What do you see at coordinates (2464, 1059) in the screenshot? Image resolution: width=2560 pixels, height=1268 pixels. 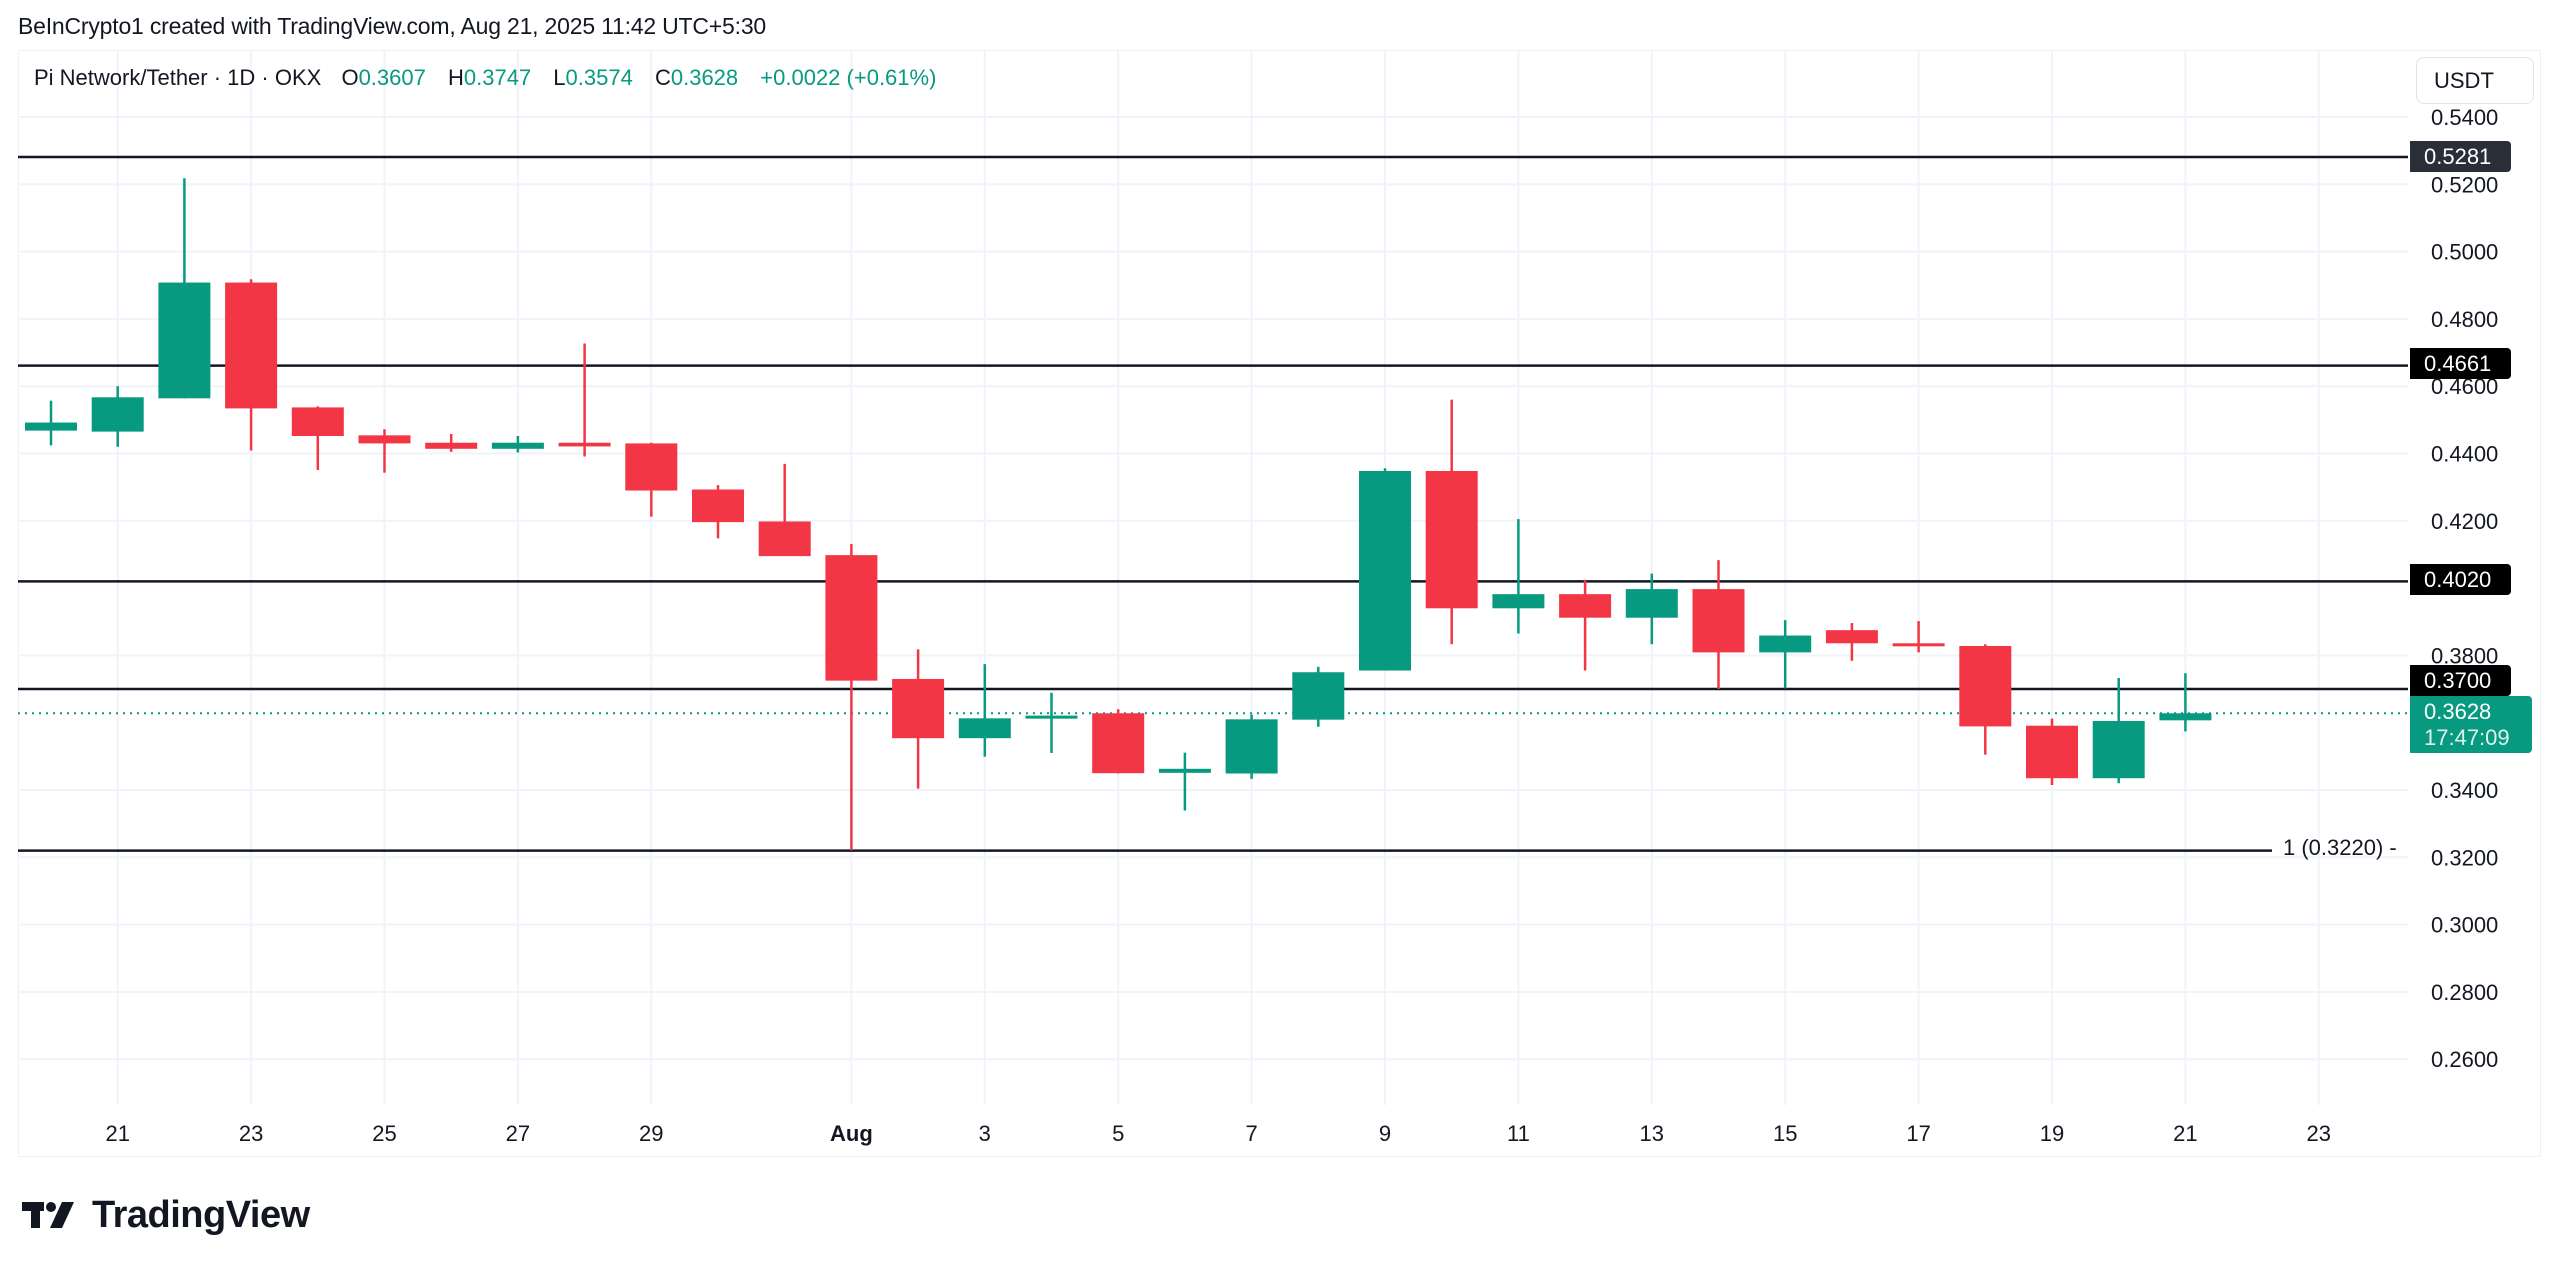 I see `price-tick-label: 0.2600` at bounding box center [2464, 1059].